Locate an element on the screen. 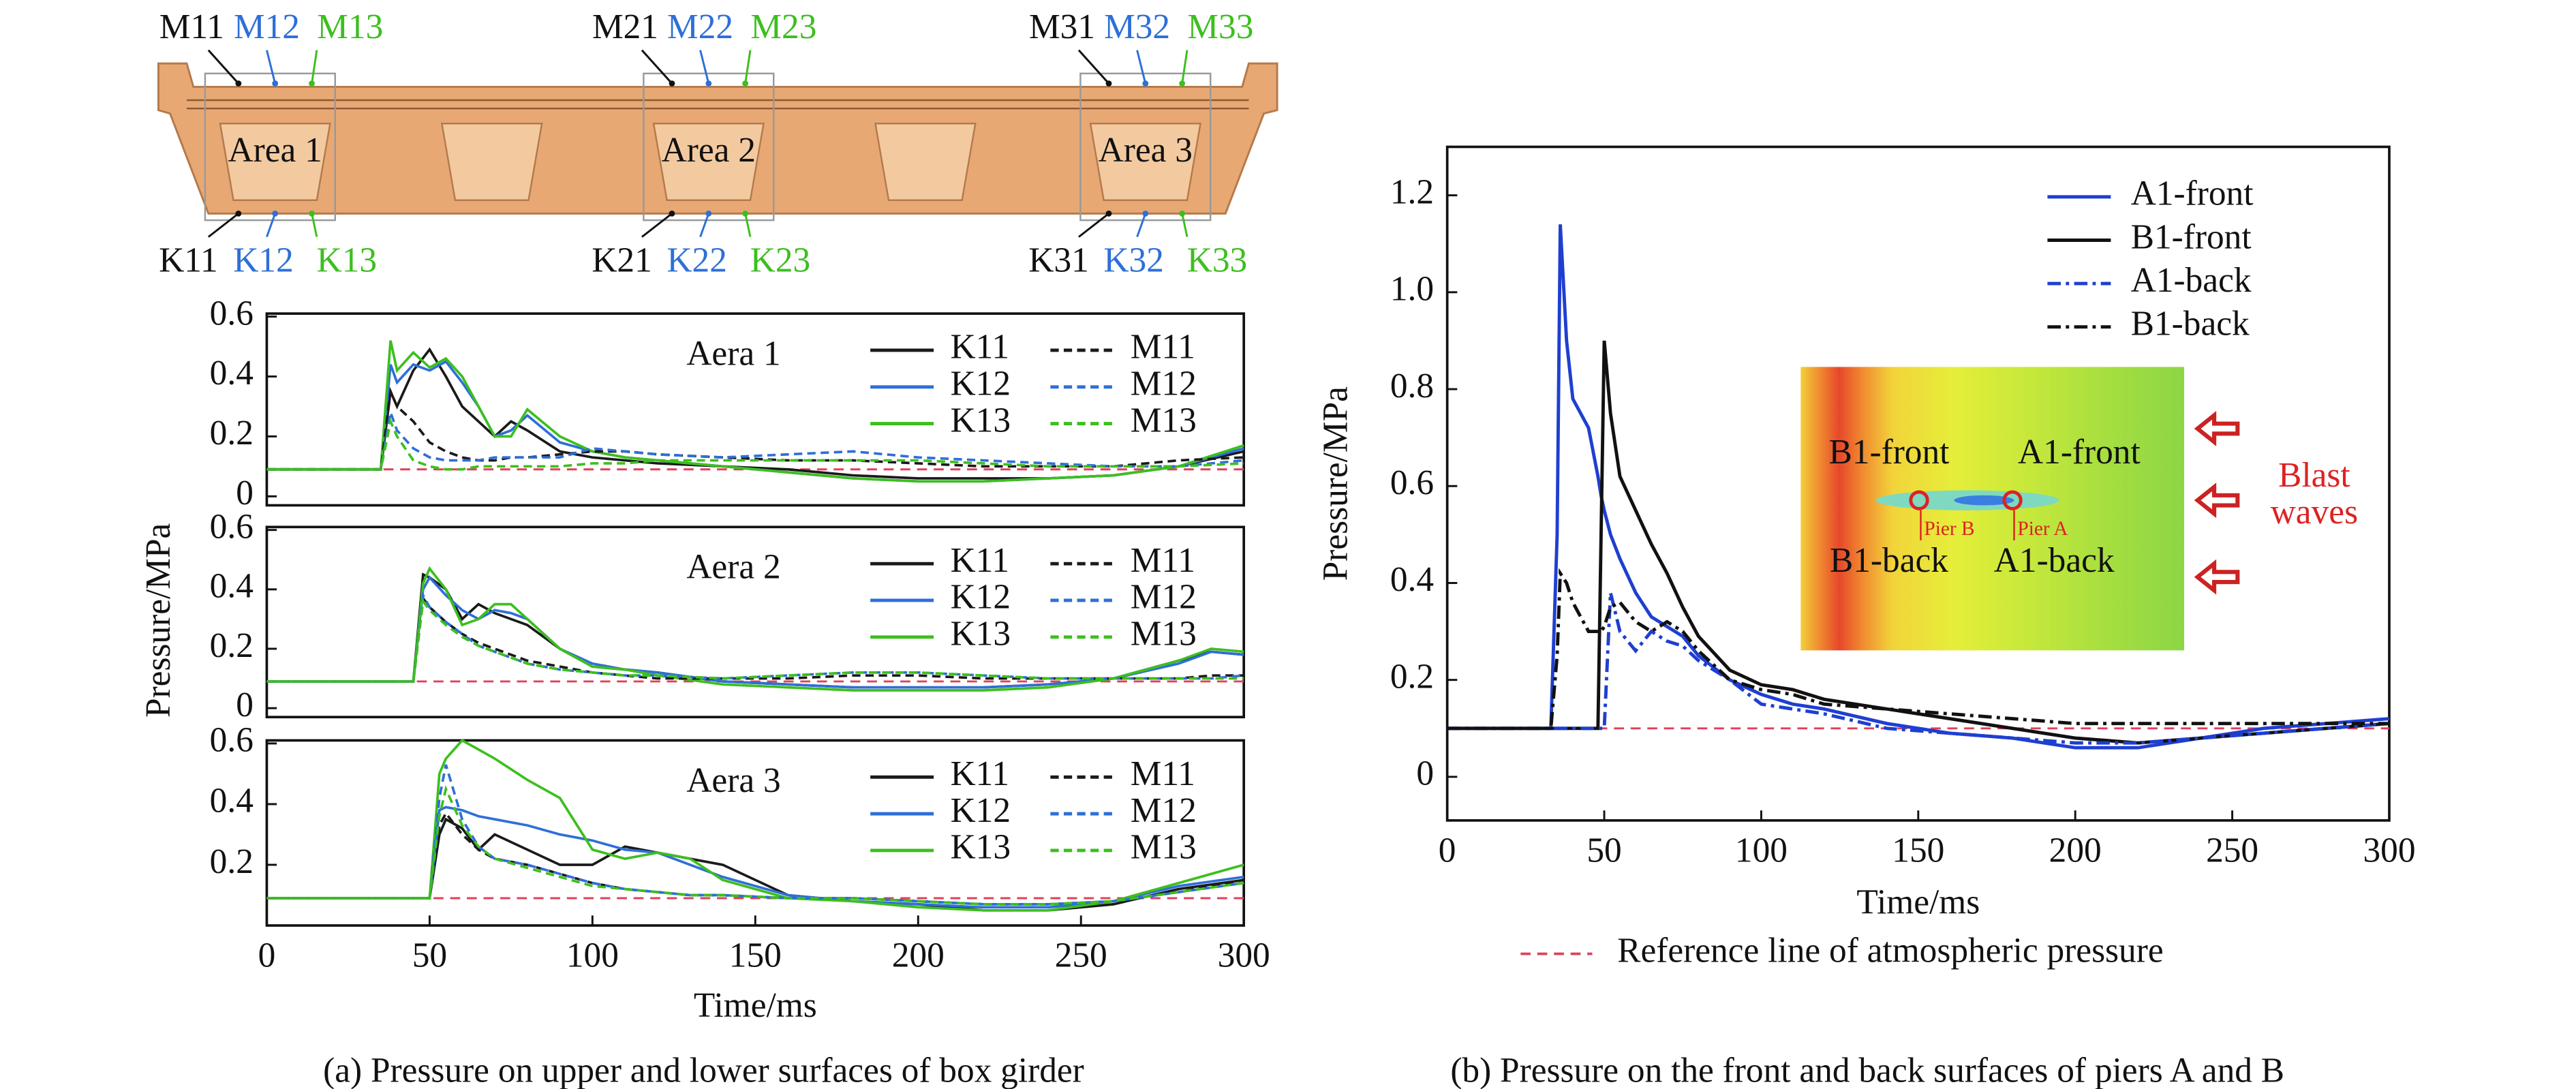 This screenshot has width=2576, height=1089. panel-title: Aera 1 is located at coordinates (733, 354).